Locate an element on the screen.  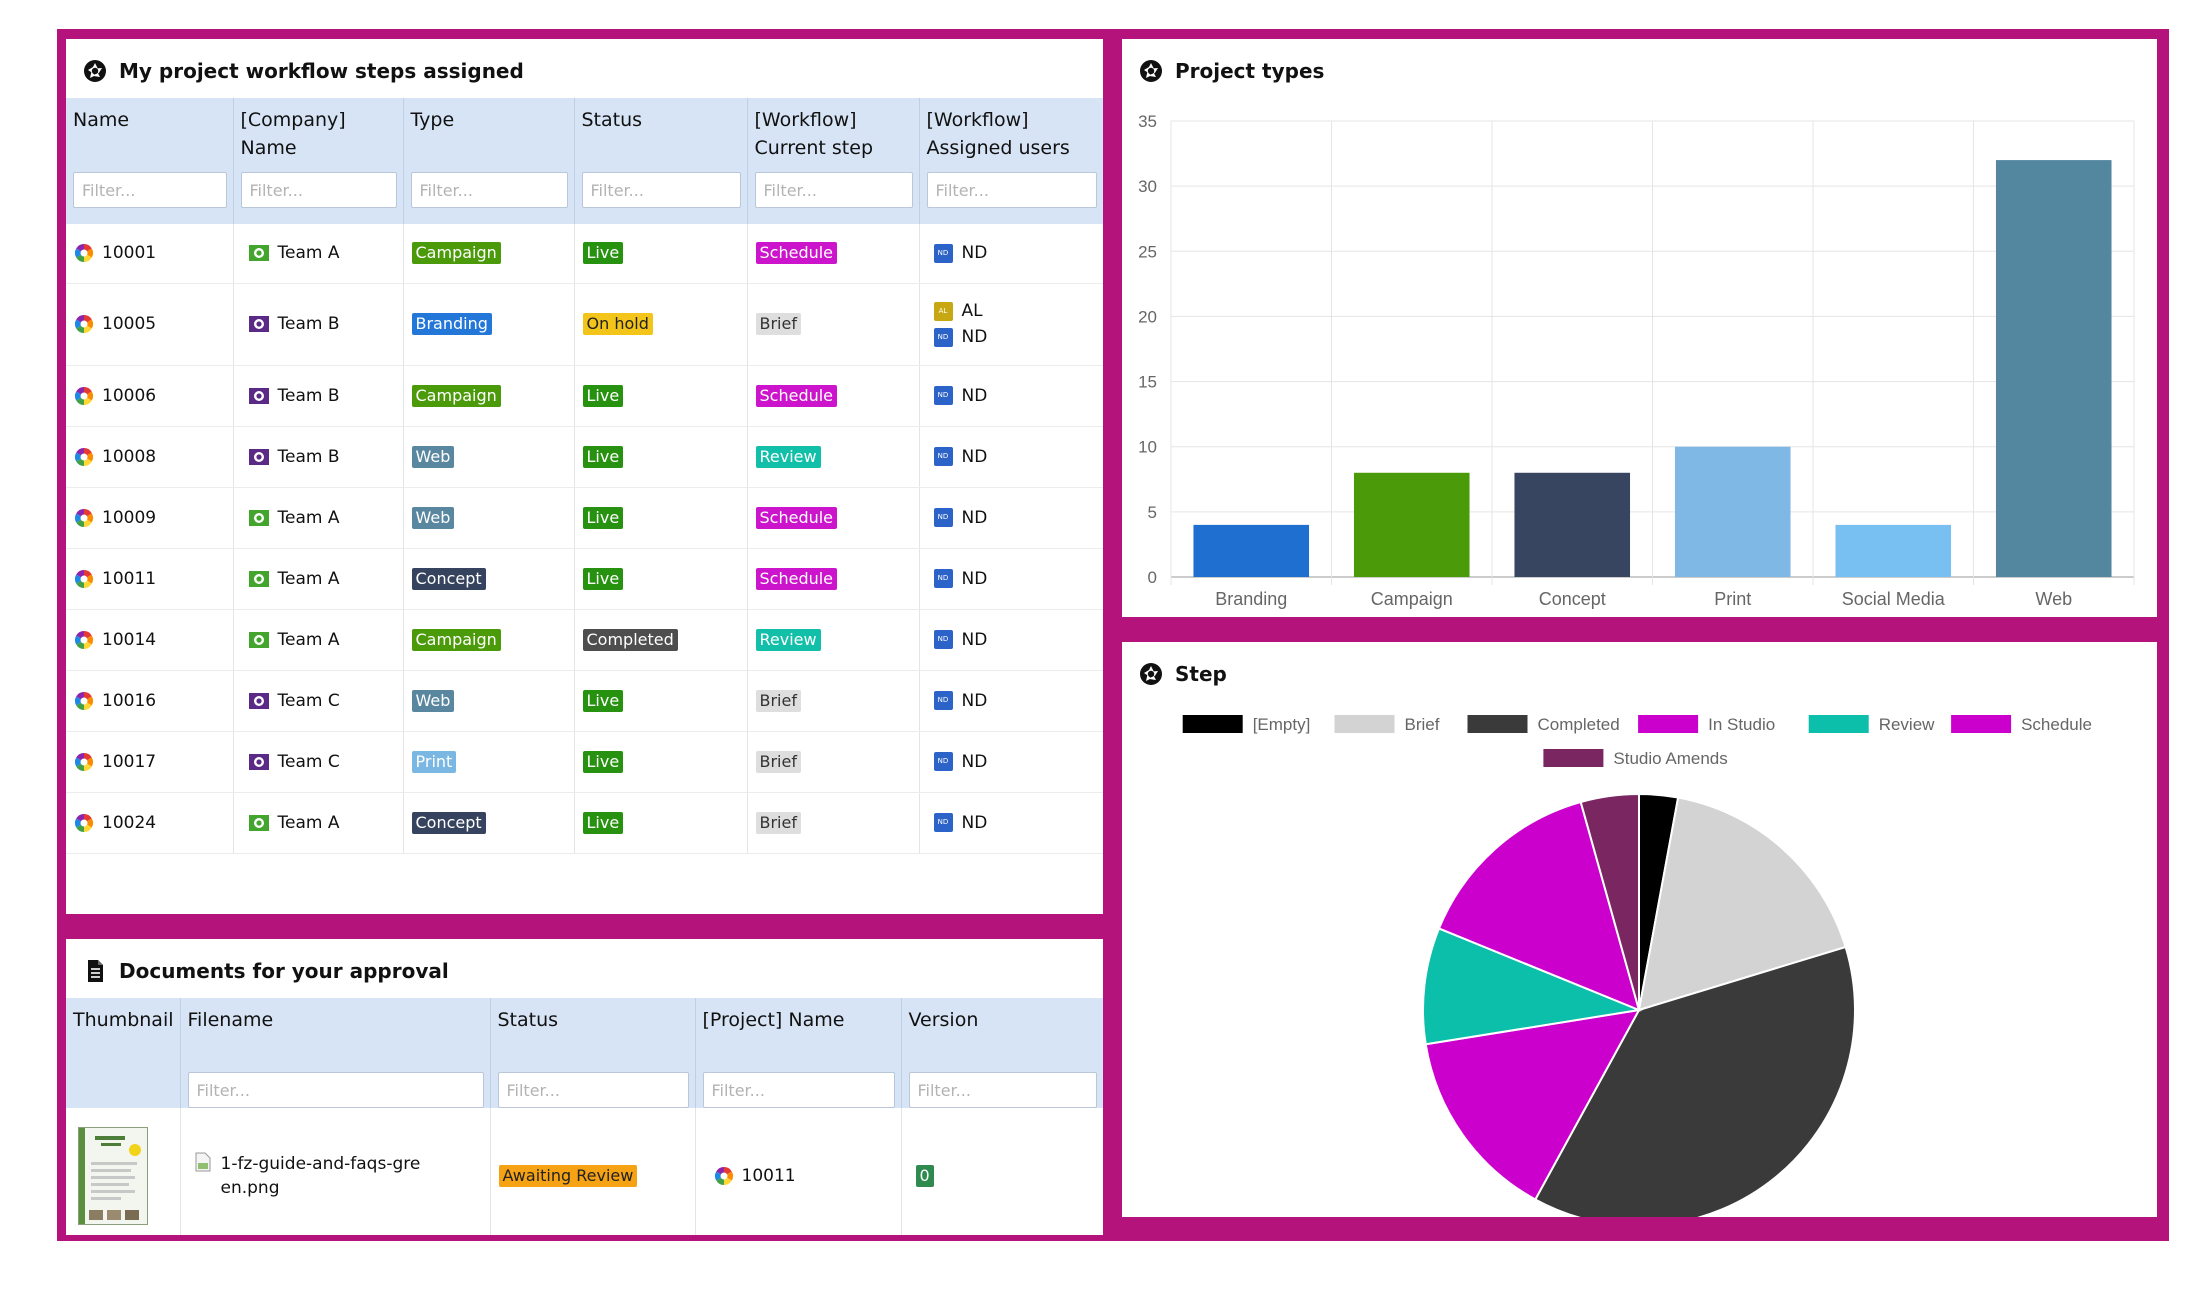
assigned-user: AL AL is located at coordinates (1014, 311).